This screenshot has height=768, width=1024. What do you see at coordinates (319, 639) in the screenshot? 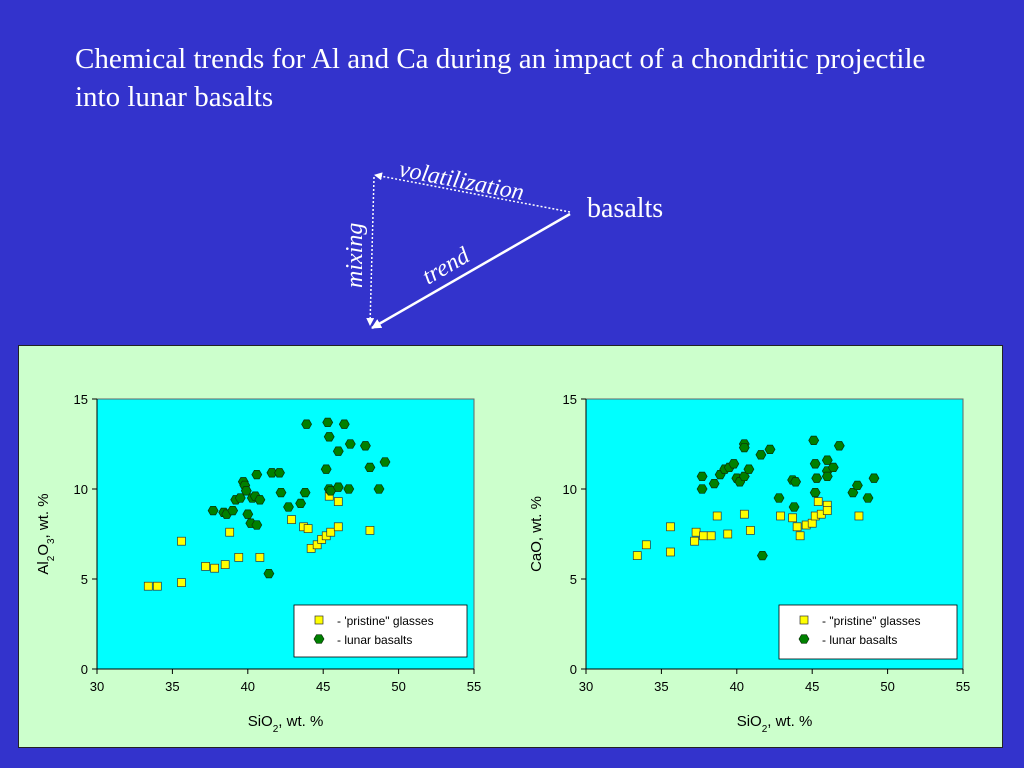
I see `legend-basalt-marker` at bounding box center [319, 639].